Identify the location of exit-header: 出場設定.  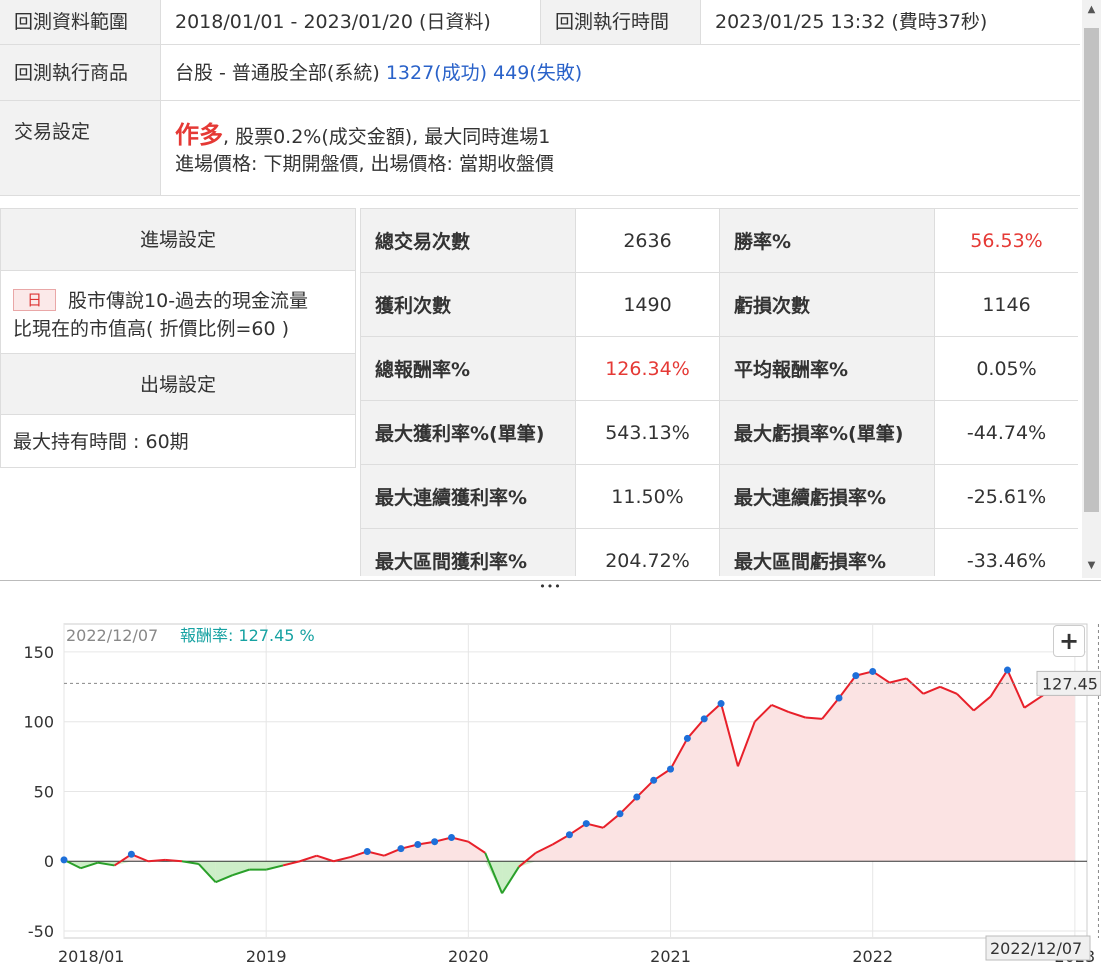
(178, 384).